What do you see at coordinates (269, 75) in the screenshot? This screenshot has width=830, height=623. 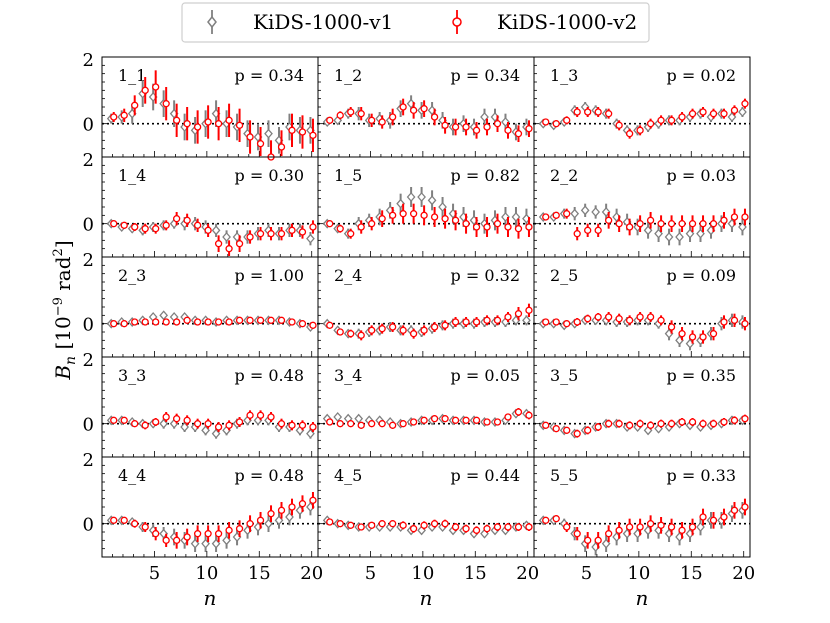 I see `panel-p-value: p = 0.34` at bounding box center [269, 75].